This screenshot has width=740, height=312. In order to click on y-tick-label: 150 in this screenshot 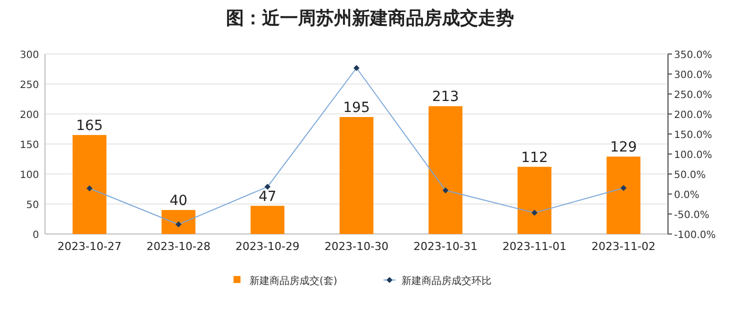, I will do `click(29, 145)`.